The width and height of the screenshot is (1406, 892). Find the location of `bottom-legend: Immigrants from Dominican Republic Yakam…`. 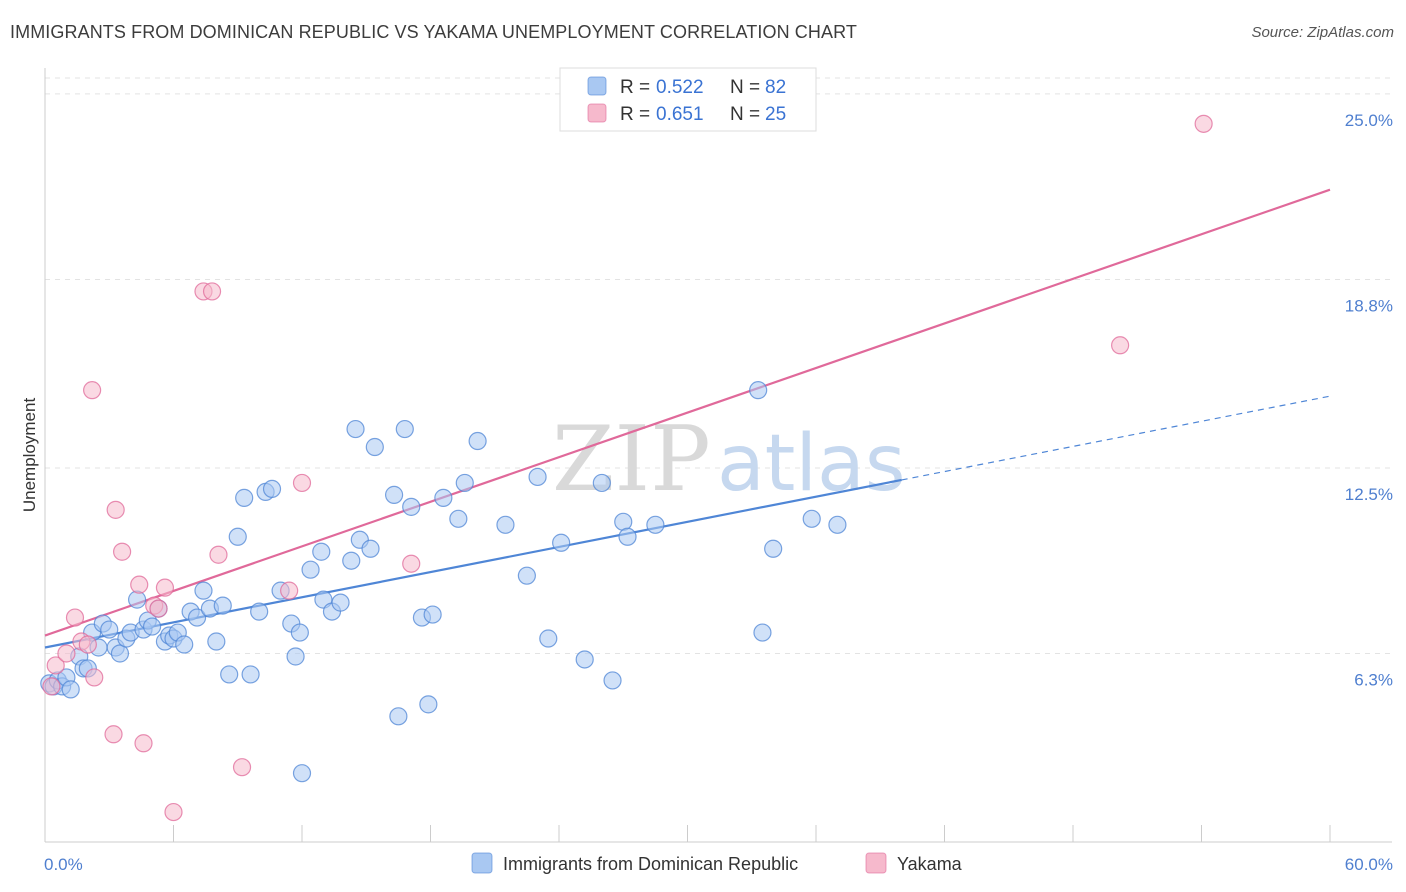

bottom-legend: Immigrants from Dominican Republic Yakam… is located at coordinates (717, 863).